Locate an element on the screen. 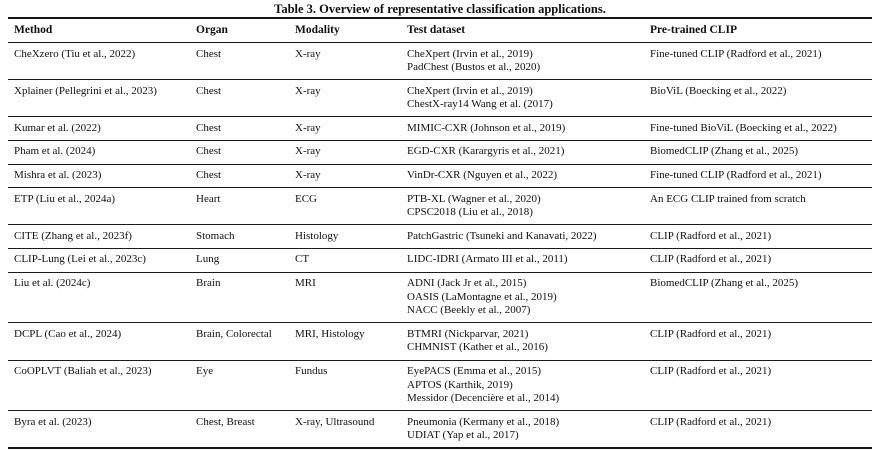  cell-modality: X-ray, Ultrasound is located at coordinates (345, 430).